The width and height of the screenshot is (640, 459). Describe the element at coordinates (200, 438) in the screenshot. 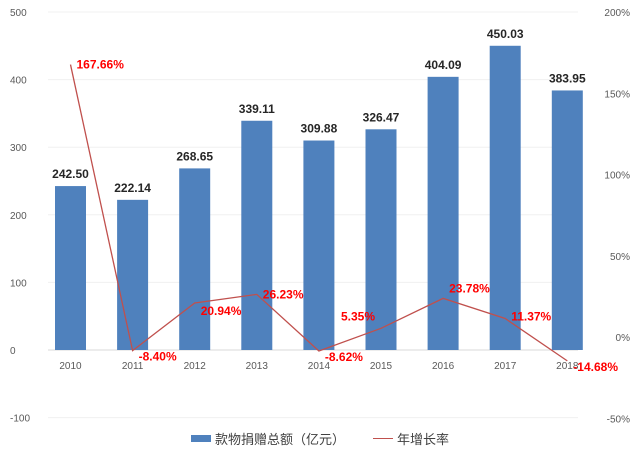

I see `bar-swatch-icon` at that location.